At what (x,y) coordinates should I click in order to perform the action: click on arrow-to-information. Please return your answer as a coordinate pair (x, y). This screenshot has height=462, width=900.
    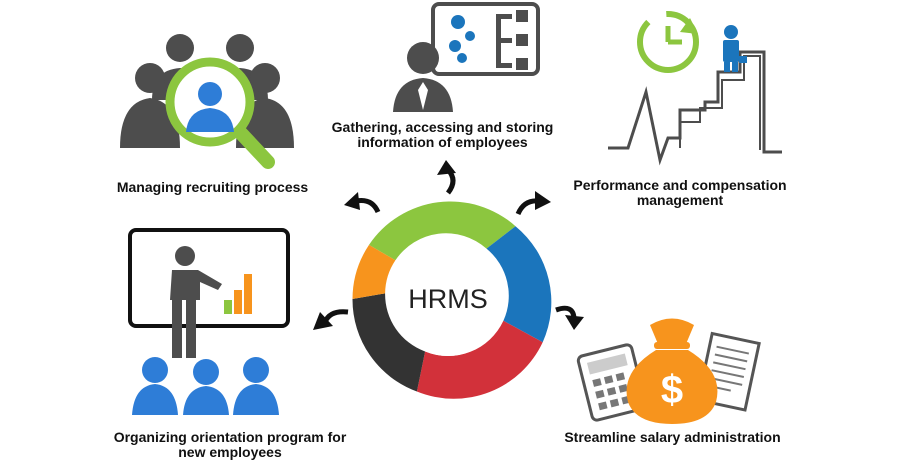
    Looking at the image, I should click on (446, 177).